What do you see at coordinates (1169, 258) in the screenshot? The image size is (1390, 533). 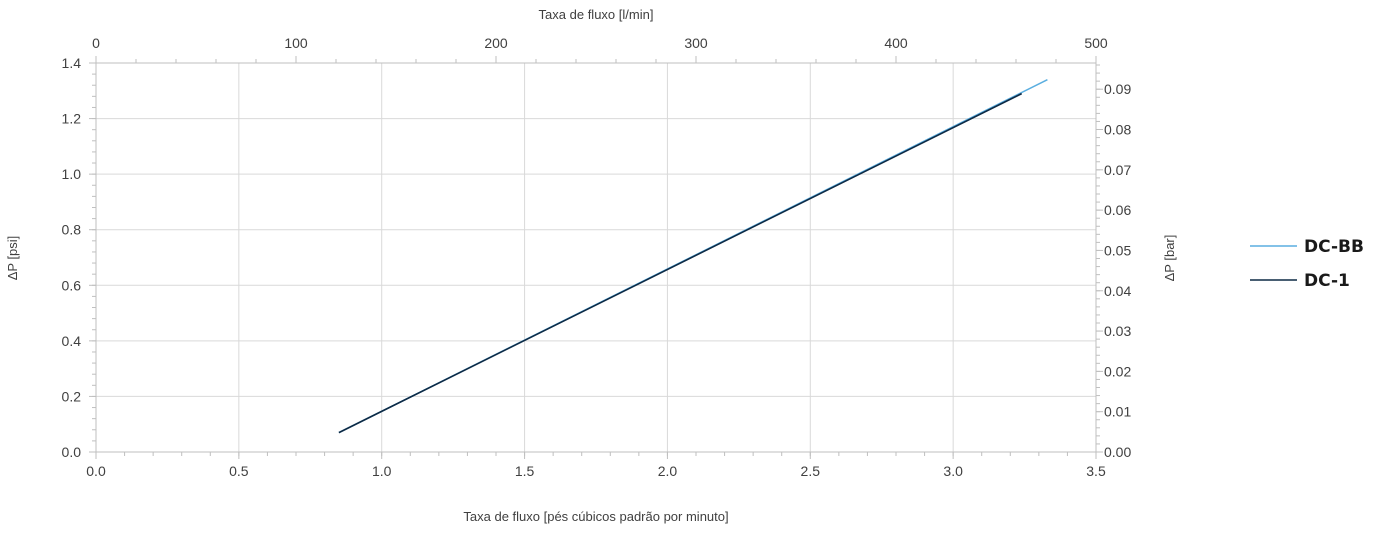 I see `y-right-axis-title: ΔP [bar]` at bounding box center [1169, 258].